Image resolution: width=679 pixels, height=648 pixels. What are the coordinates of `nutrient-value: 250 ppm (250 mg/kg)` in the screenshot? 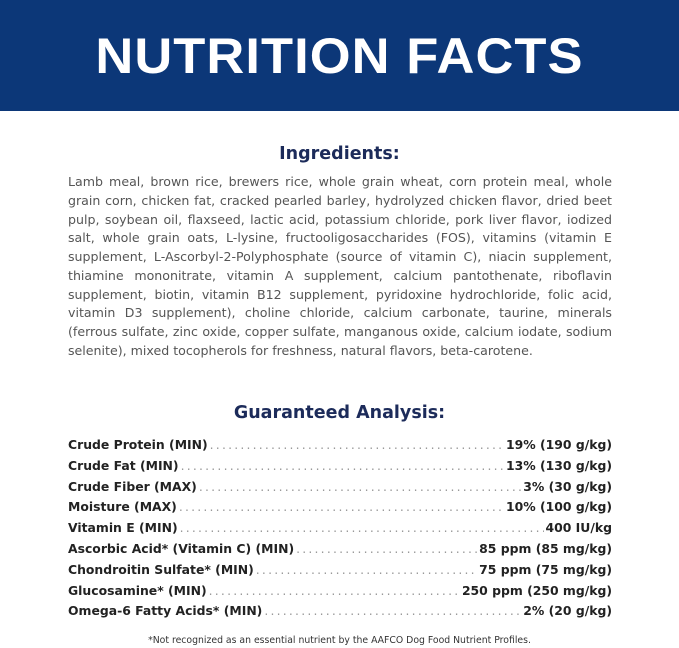 It's located at (536, 590).